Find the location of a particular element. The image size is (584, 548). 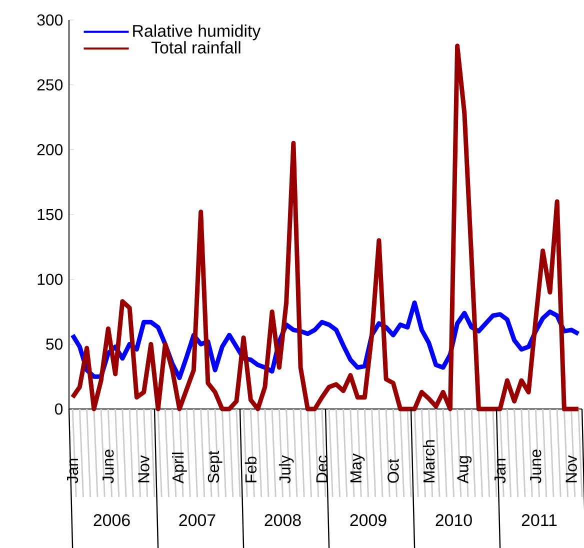

text: 2006 is located at coordinates (112, 520).